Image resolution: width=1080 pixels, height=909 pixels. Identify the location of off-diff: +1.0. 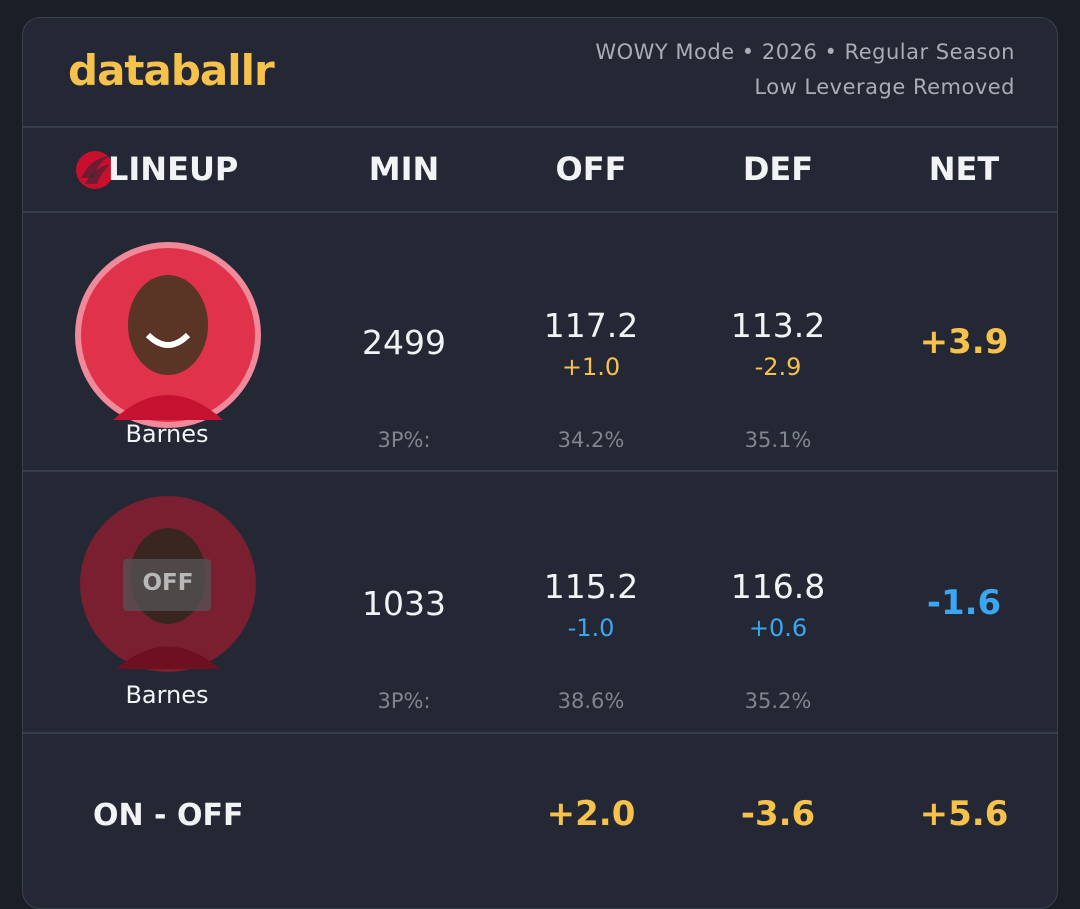
(591, 367).